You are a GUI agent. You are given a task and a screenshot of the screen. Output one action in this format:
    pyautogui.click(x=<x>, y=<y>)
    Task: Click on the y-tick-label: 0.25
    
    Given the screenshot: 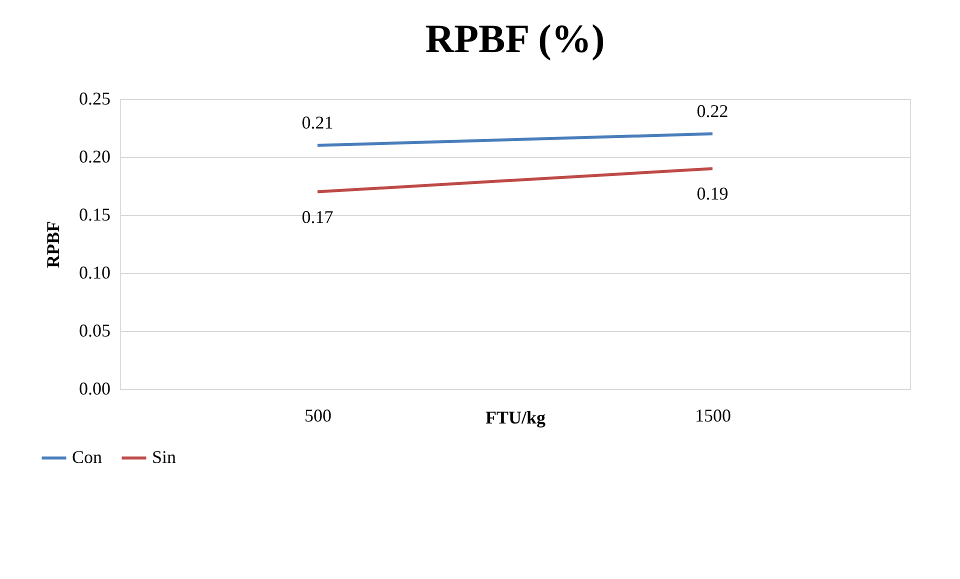 What is the action you would take?
    pyautogui.click(x=94, y=98)
    